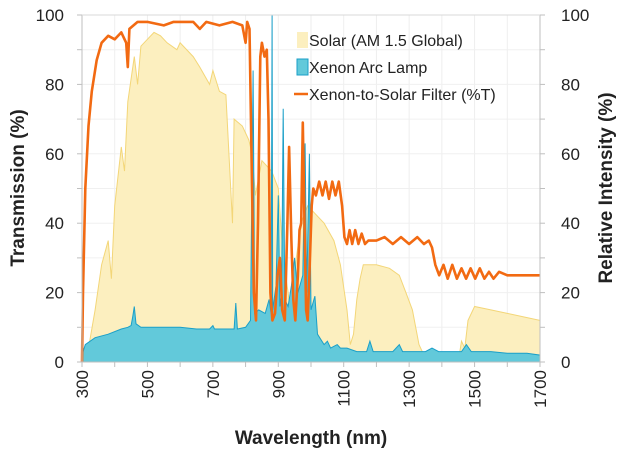 Image resolution: width=624 pixels, height=458 pixels. I want to click on y-axis-label-right: Relative Intensity (%), so click(606, 187).